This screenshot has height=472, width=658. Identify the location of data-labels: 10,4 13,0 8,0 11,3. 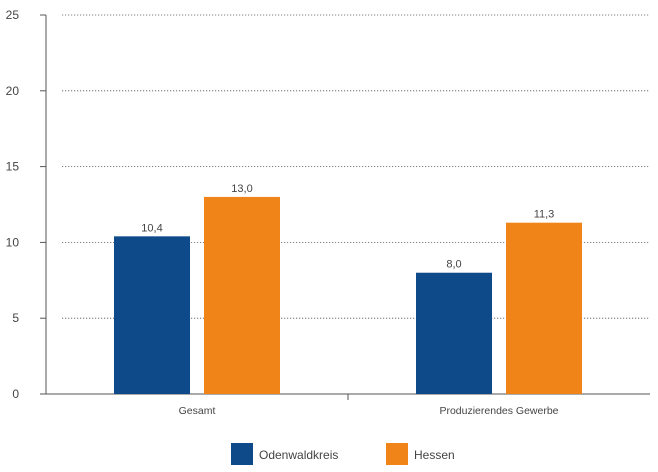
(347, 227).